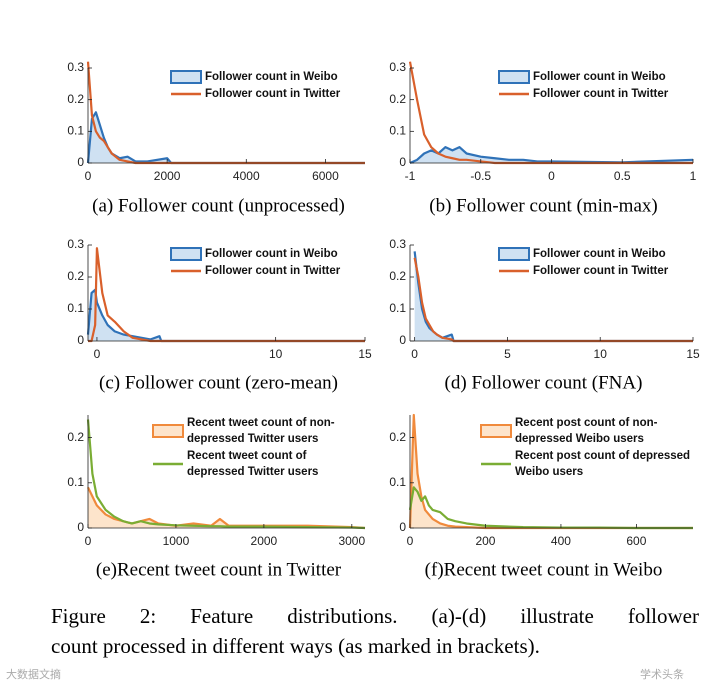 This screenshot has height=684, width=728. What do you see at coordinates (561, 541) in the screenshot?
I see `x-tick-label: 400` at bounding box center [561, 541].